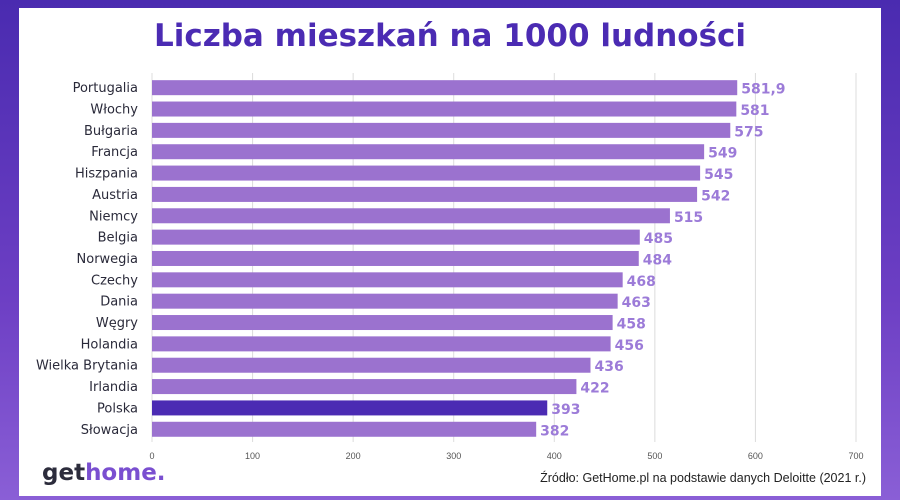 This screenshot has height=500, width=900. What do you see at coordinates (608, 367) in the screenshot?
I see `value-label: 436` at bounding box center [608, 367].